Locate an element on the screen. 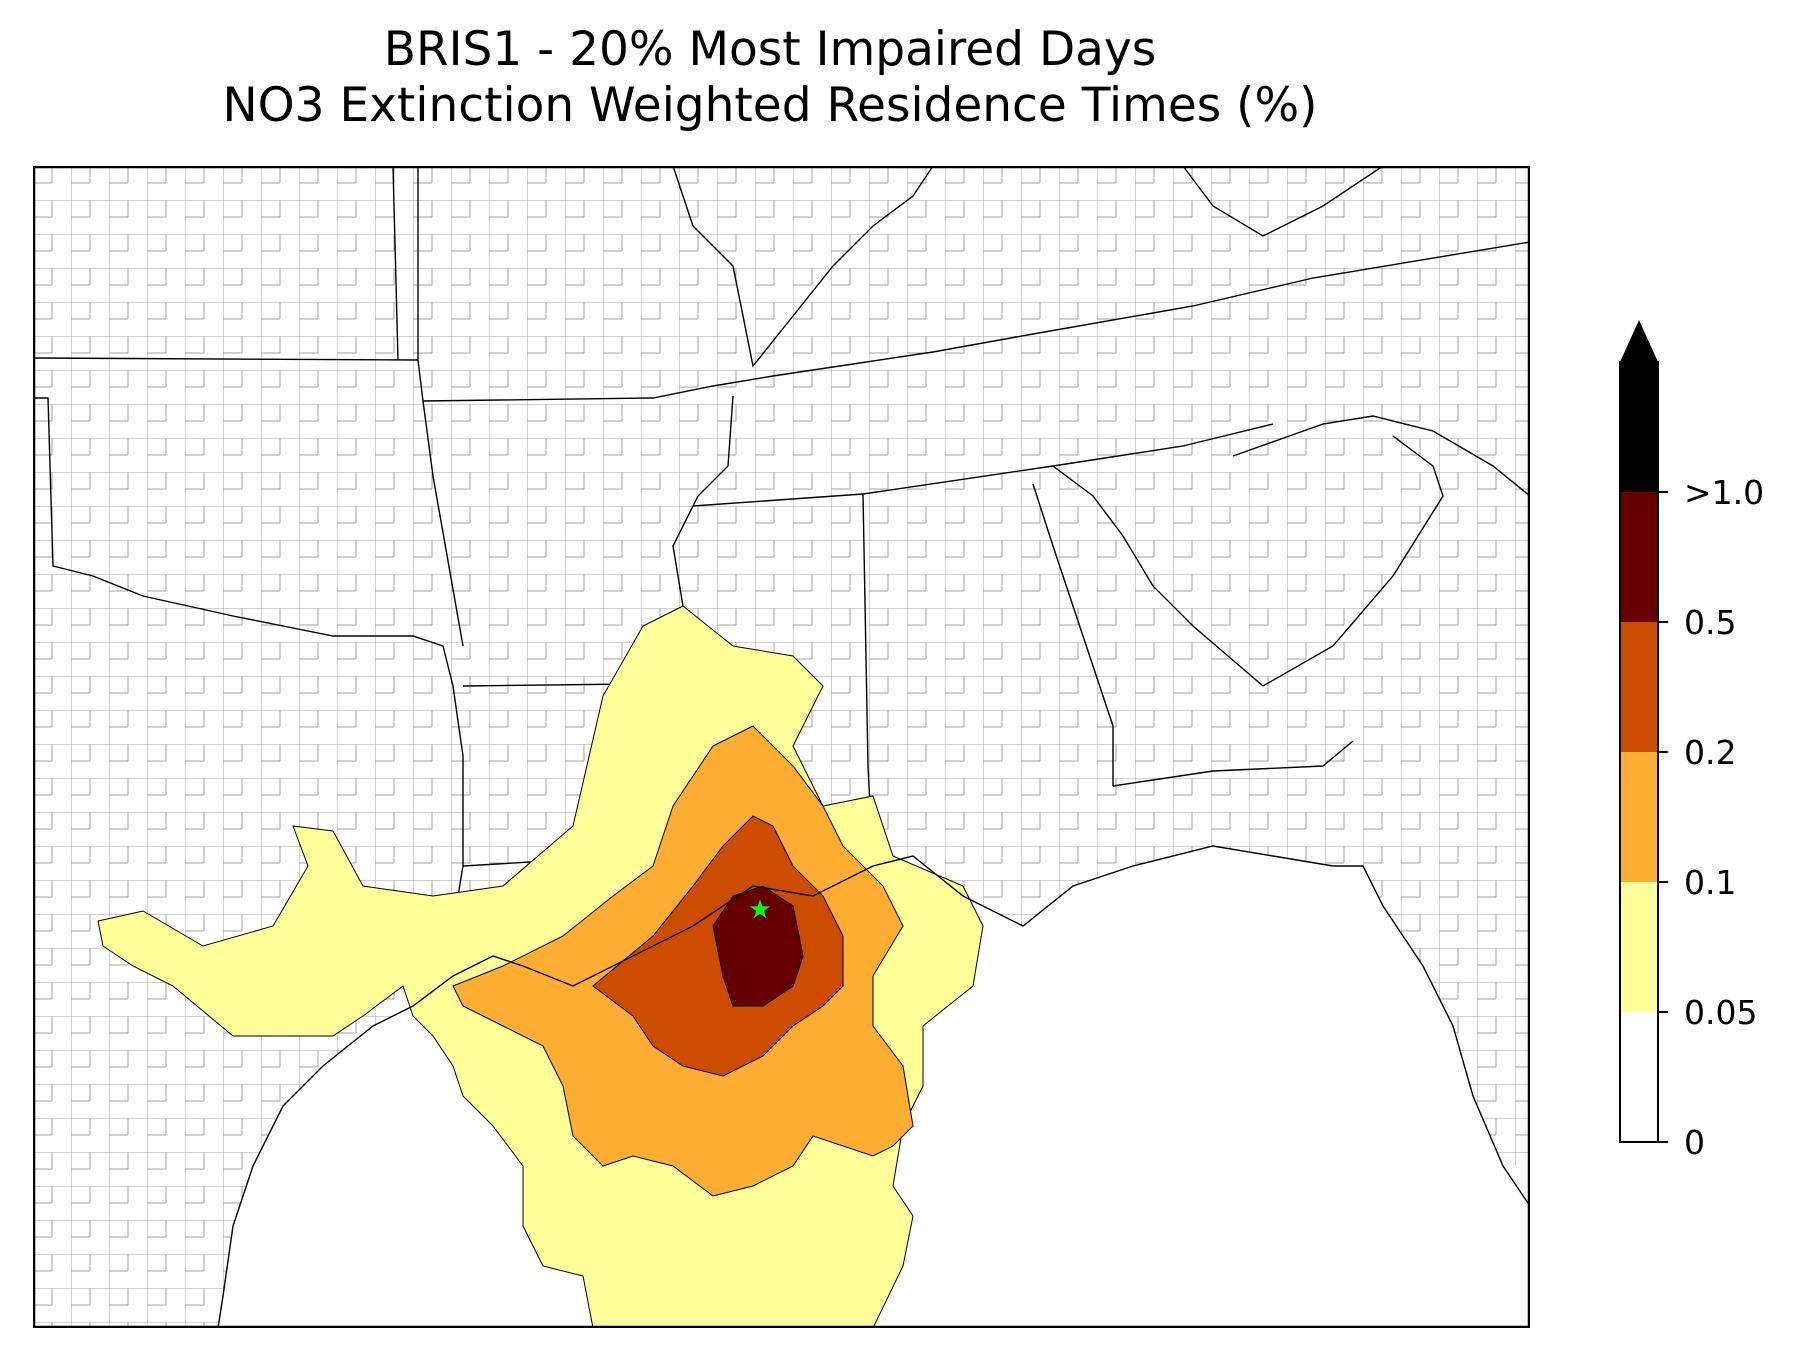 The image size is (1813, 1352). colorbar-band-top is located at coordinates (1639, 427).